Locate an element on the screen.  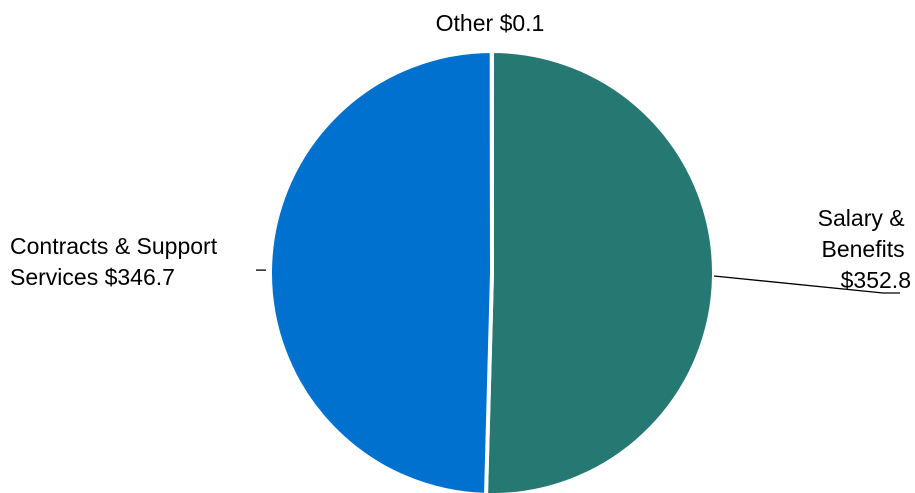
label-line: Benefits is located at coordinates (863, 249).